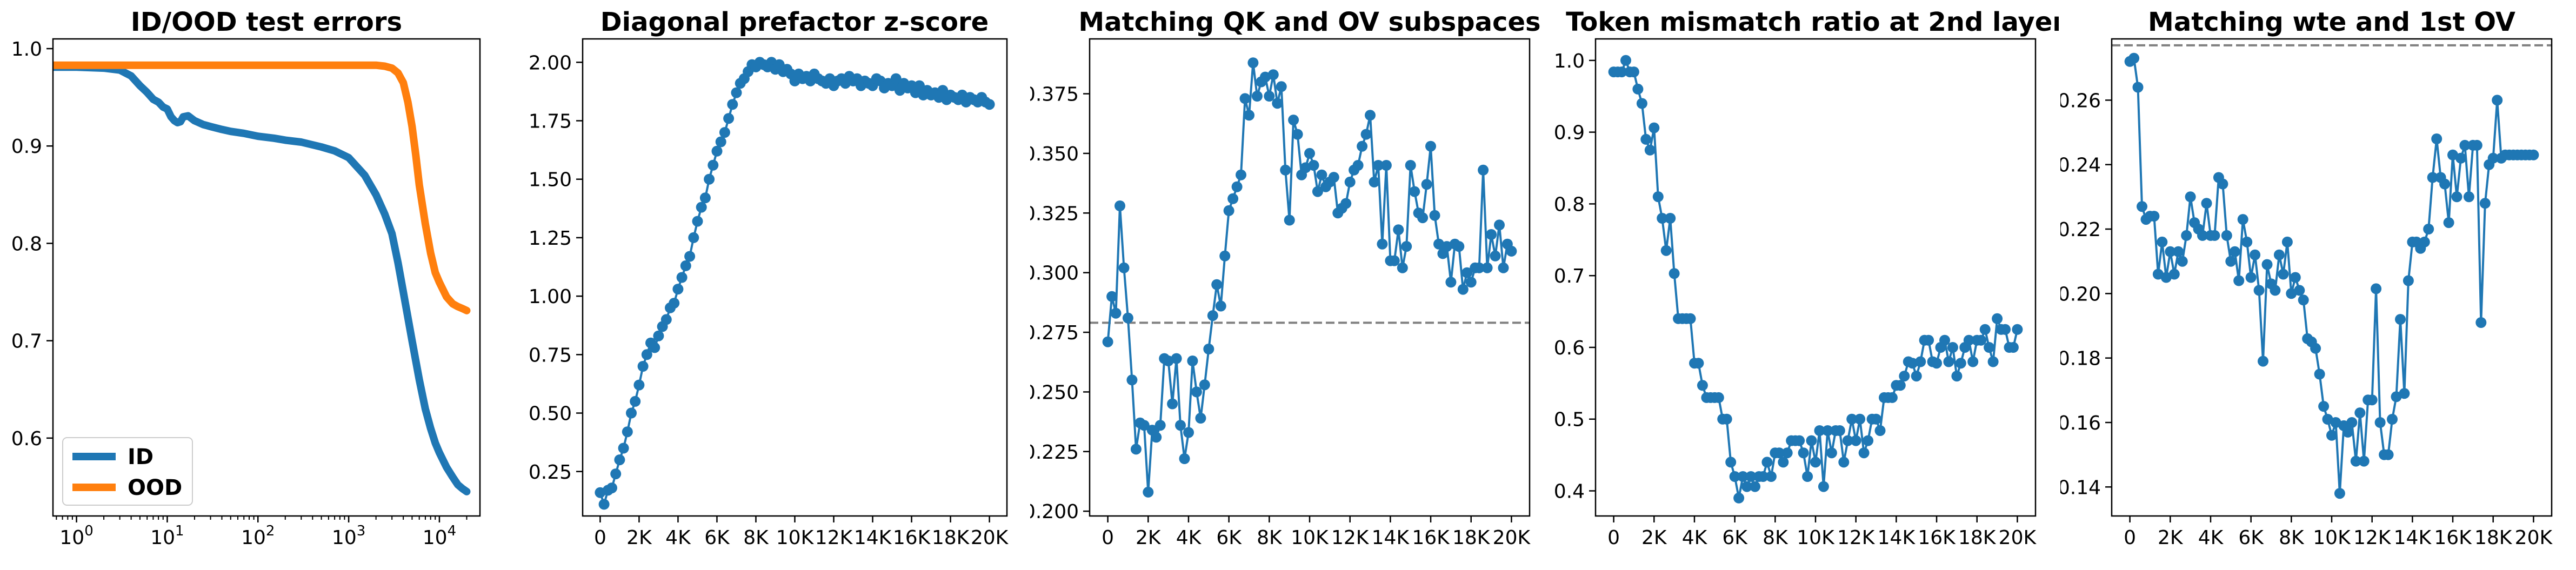 Image resolution: width=2576 pixels, height=570 pixels. Describe the element at coordinates (1054, 512) in the screenshot. I see `y-tick-label: 0.200` at that location.